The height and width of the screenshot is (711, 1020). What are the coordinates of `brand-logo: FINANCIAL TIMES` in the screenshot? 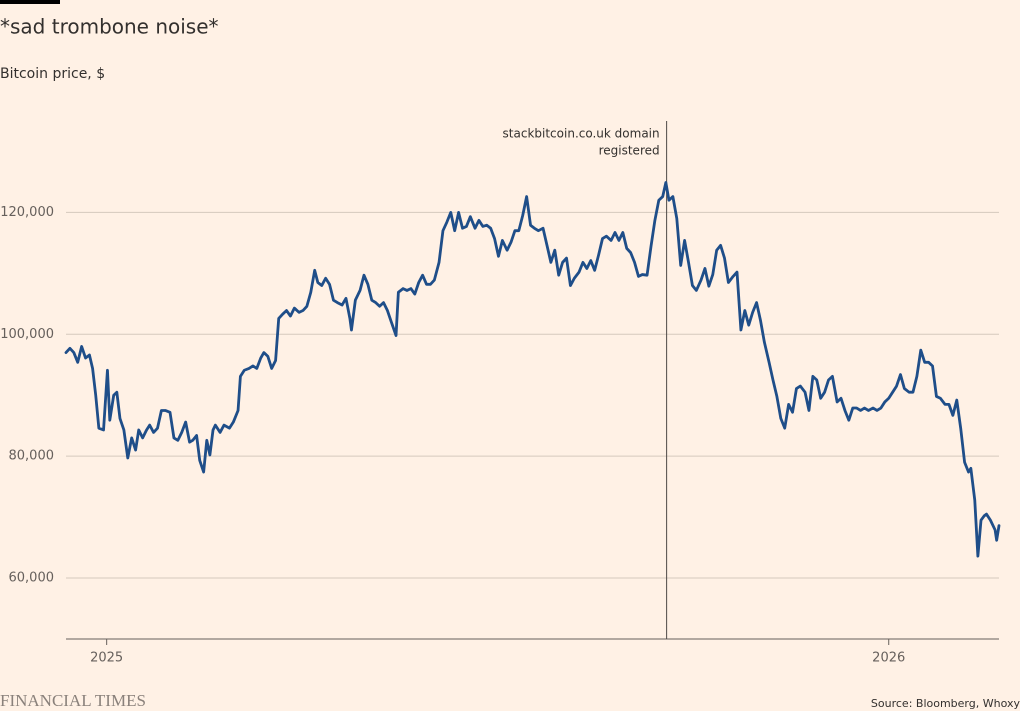 It's located at (73, 700).